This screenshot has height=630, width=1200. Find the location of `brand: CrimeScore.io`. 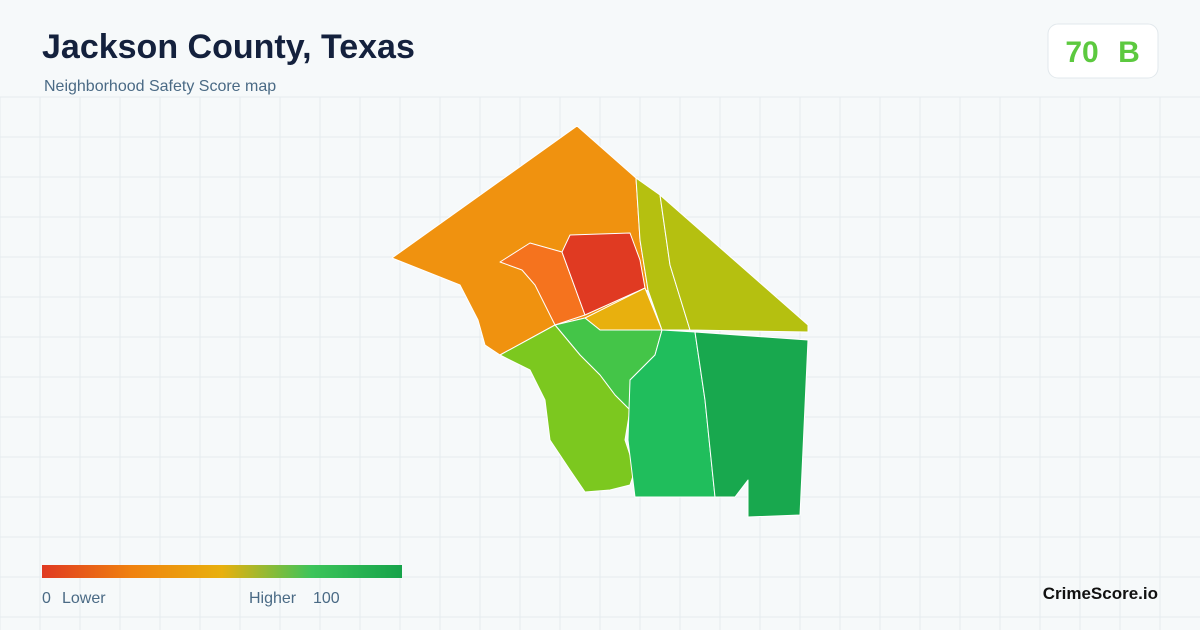

brand: CrimeScore.io is located at coordinates (1100, 593).